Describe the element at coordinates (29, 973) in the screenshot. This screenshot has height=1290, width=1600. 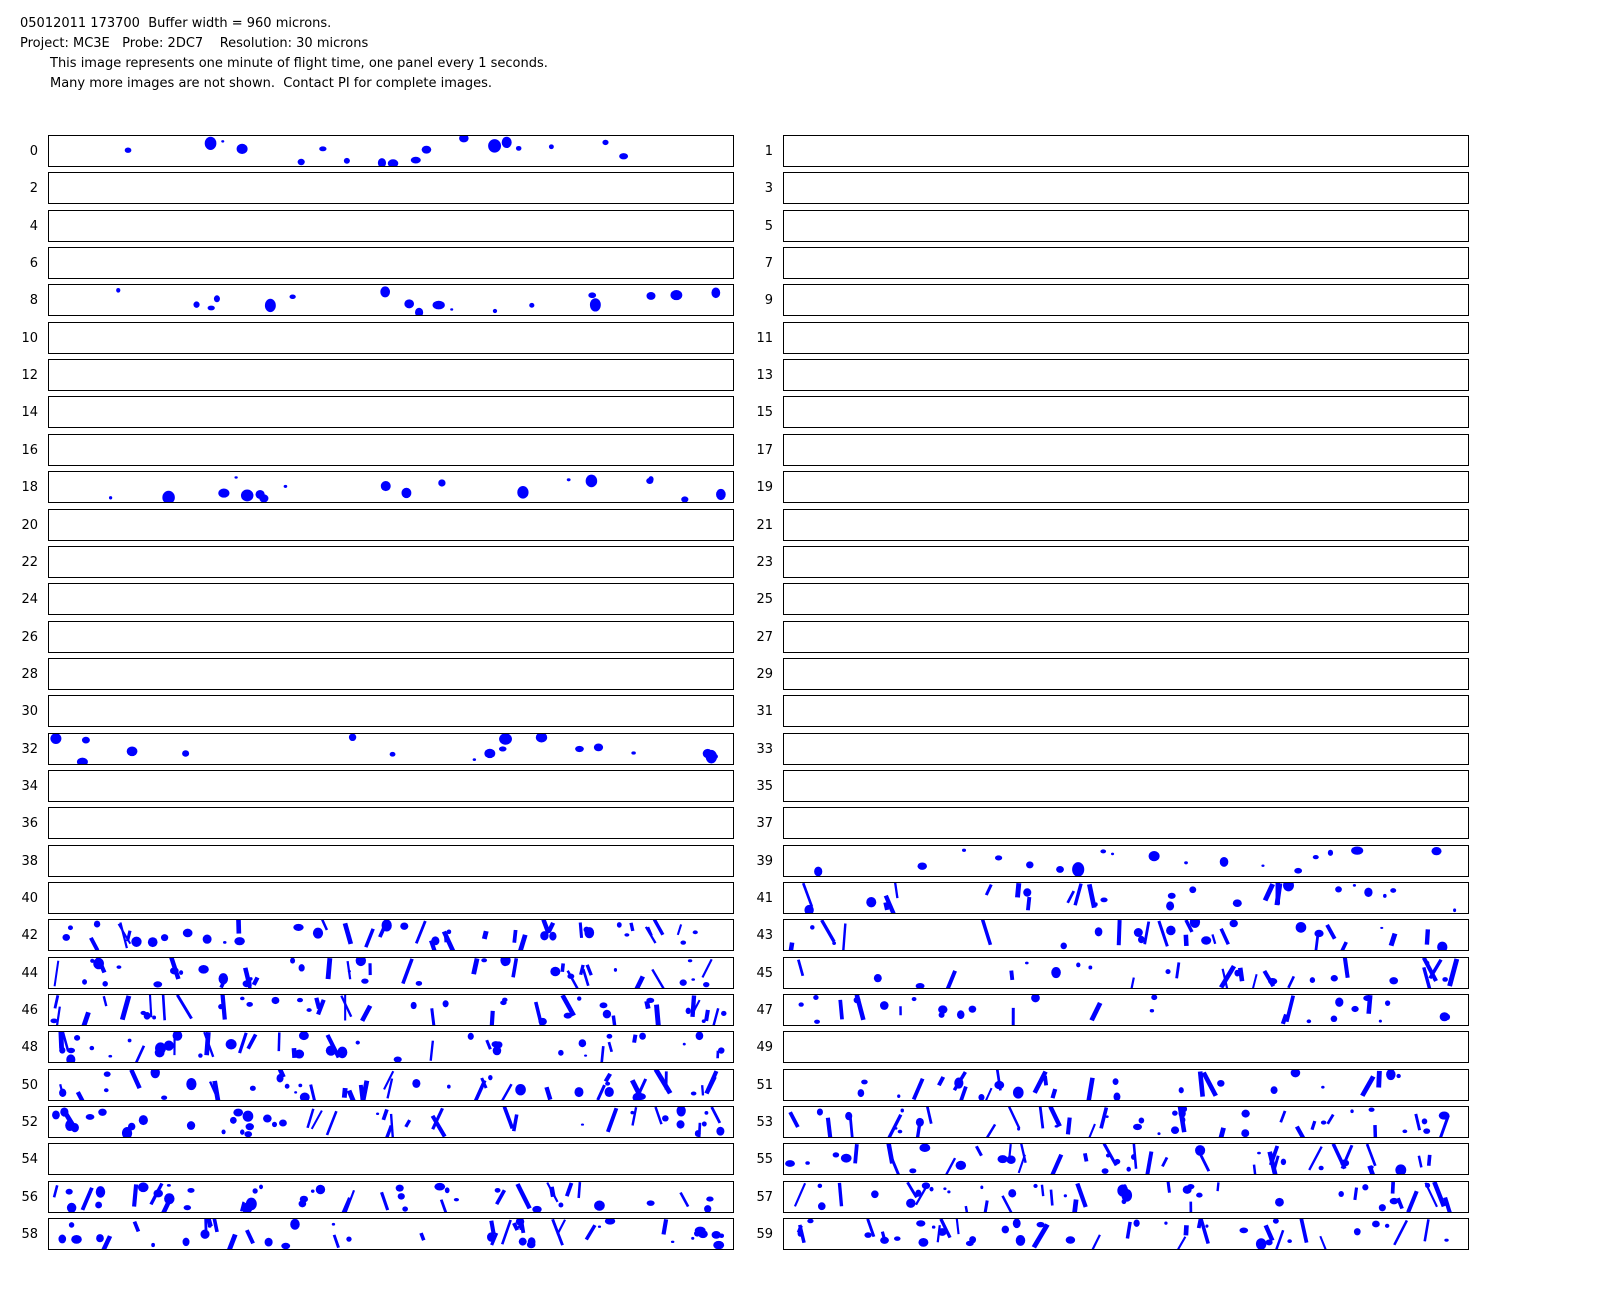
I see `panel-label: 44` at that location.